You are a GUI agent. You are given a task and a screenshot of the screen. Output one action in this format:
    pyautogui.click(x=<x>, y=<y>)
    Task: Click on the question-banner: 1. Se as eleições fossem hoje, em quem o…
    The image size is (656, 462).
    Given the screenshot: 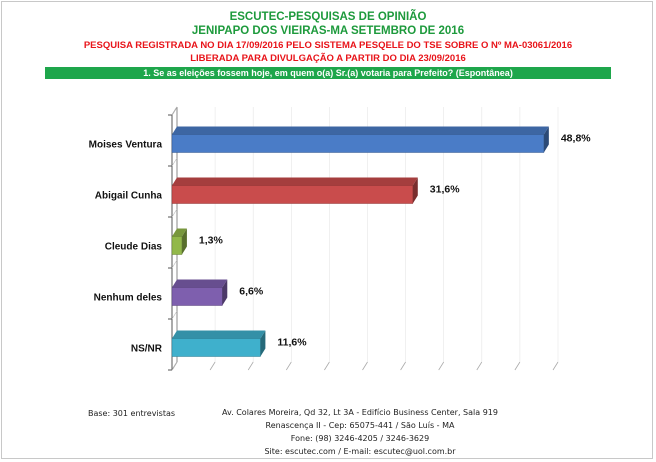 What is the action you would take?
    pyautogui.click(x=328, y=73)
    